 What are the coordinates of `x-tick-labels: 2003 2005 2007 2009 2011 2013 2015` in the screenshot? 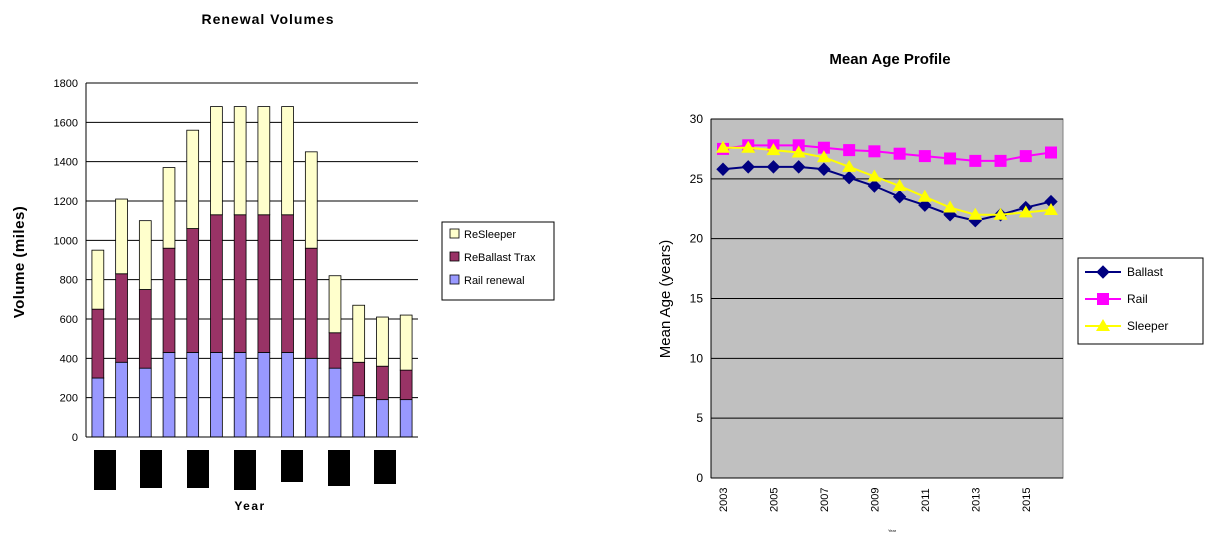 It's located at (875, 500).